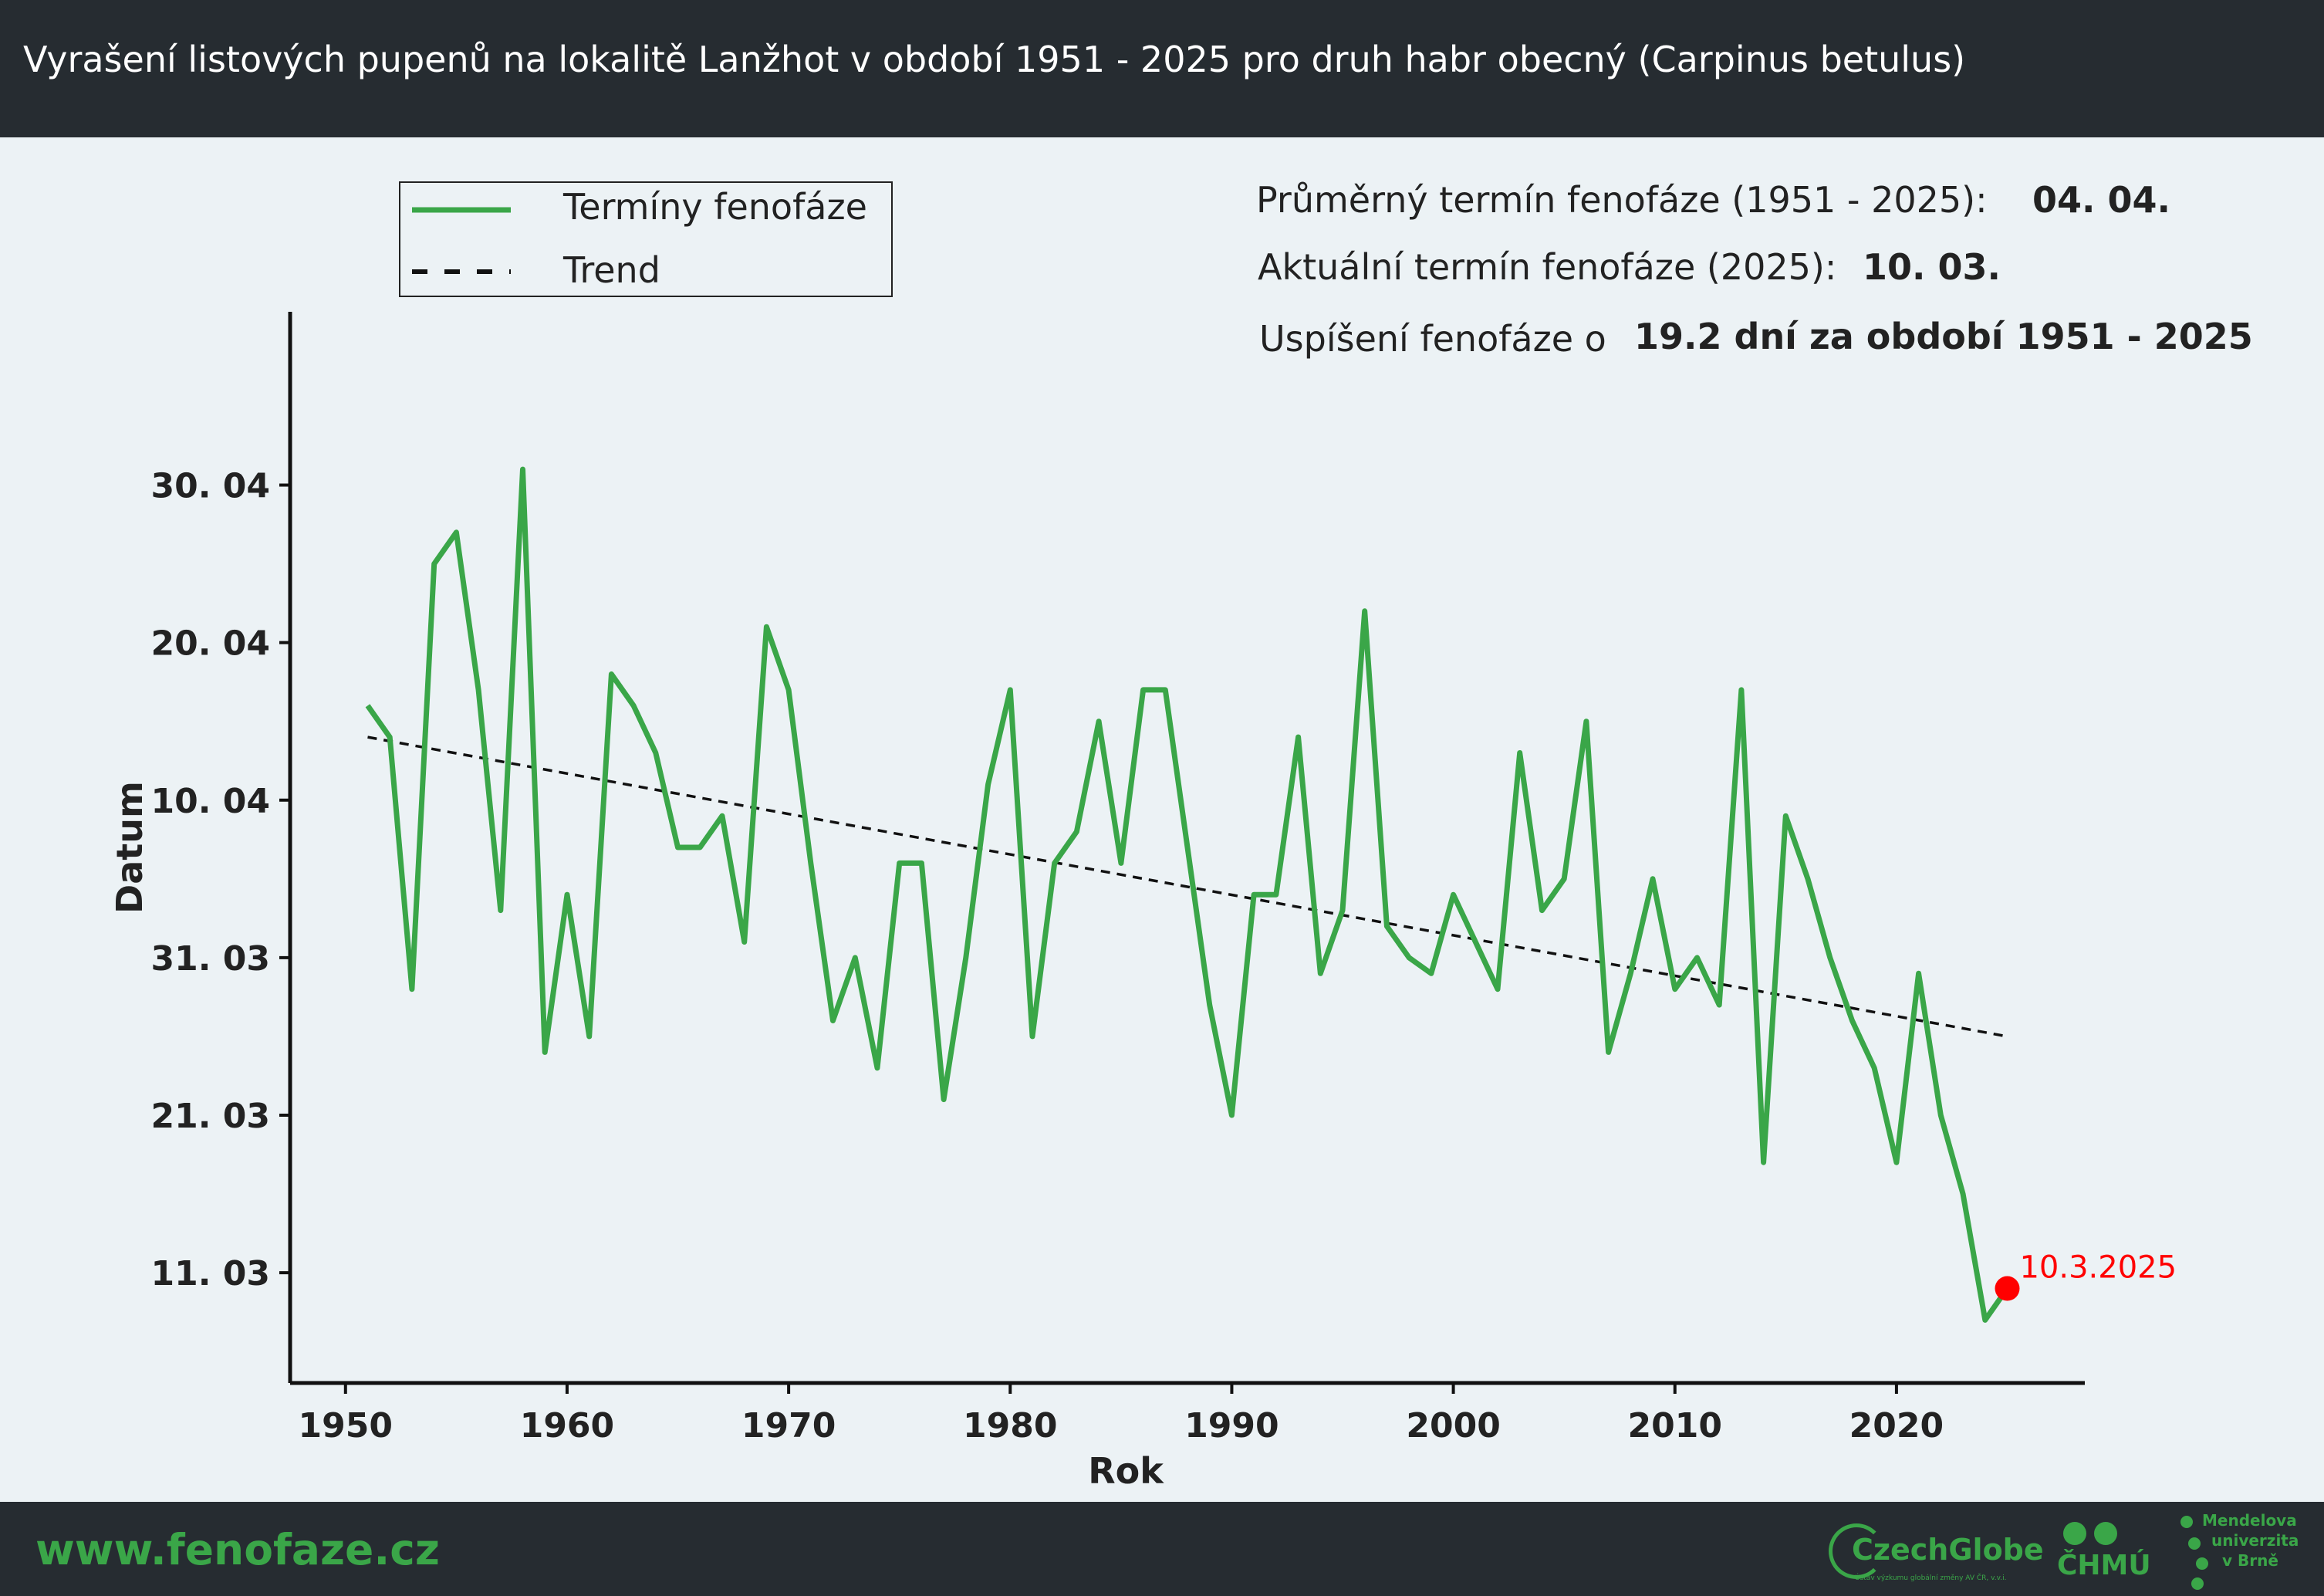 The height and width of the screenshot is (1596, 2324). I want to click on x-tick-label: 1990, so click(1231, 1426).